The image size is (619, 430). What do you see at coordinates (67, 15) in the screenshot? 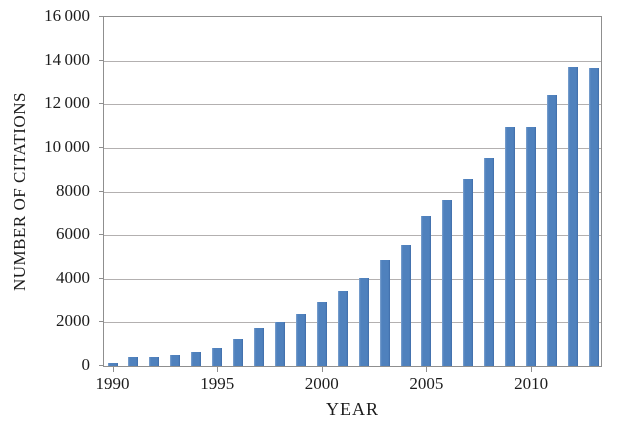
I see `y-tick-label: 16 000` at bounding box center [67, 15].